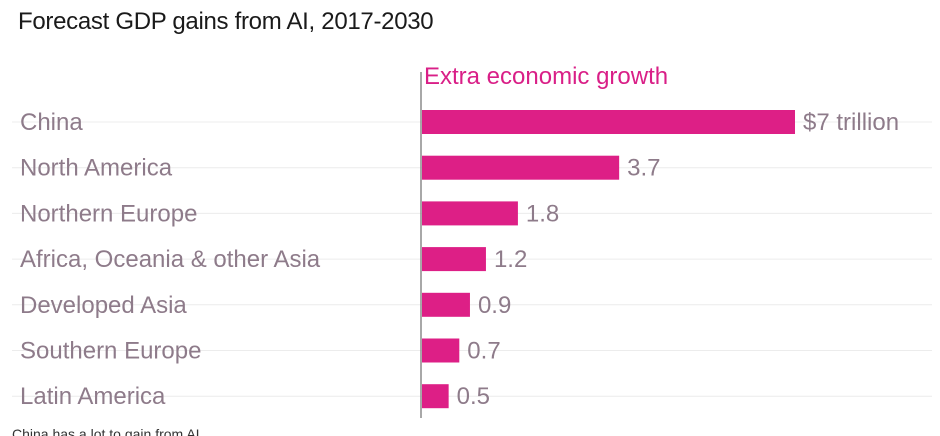 The height and width of the screenshot is (436, 940). I want to click on value-label: 0.7, so click(483, 351).